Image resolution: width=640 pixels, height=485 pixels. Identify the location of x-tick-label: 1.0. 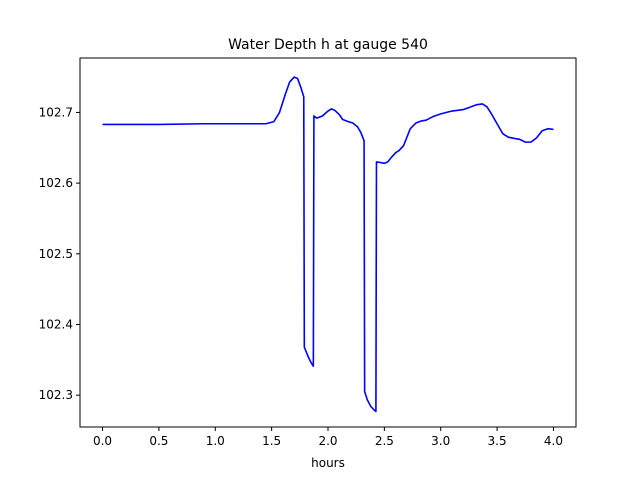
(215, 441).